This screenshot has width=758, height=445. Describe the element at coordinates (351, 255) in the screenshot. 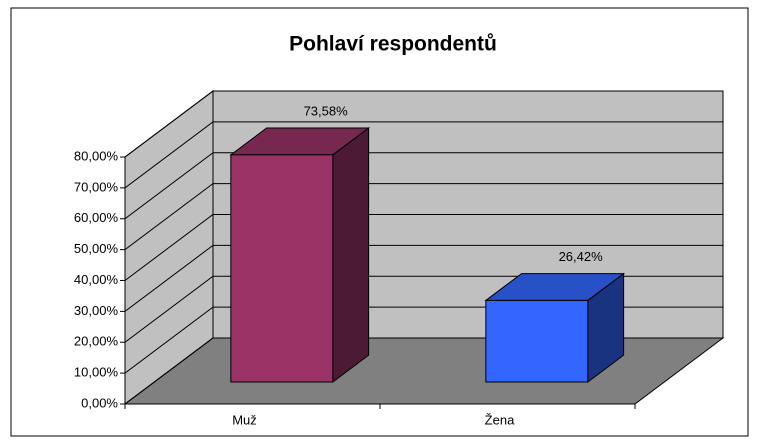

I see `bar-side` at that location.